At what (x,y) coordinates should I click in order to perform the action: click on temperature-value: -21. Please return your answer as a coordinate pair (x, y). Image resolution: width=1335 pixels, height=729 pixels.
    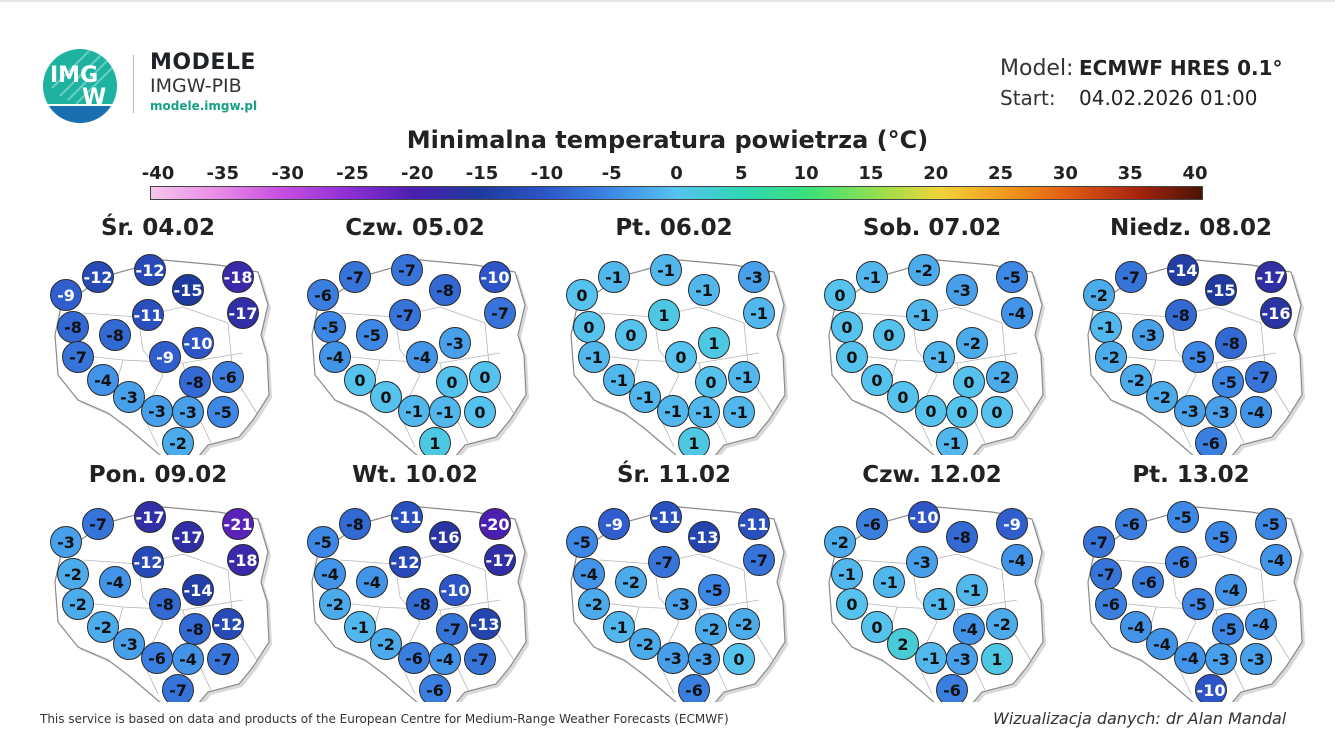
    Looking at the image, I should click on (238, 524).